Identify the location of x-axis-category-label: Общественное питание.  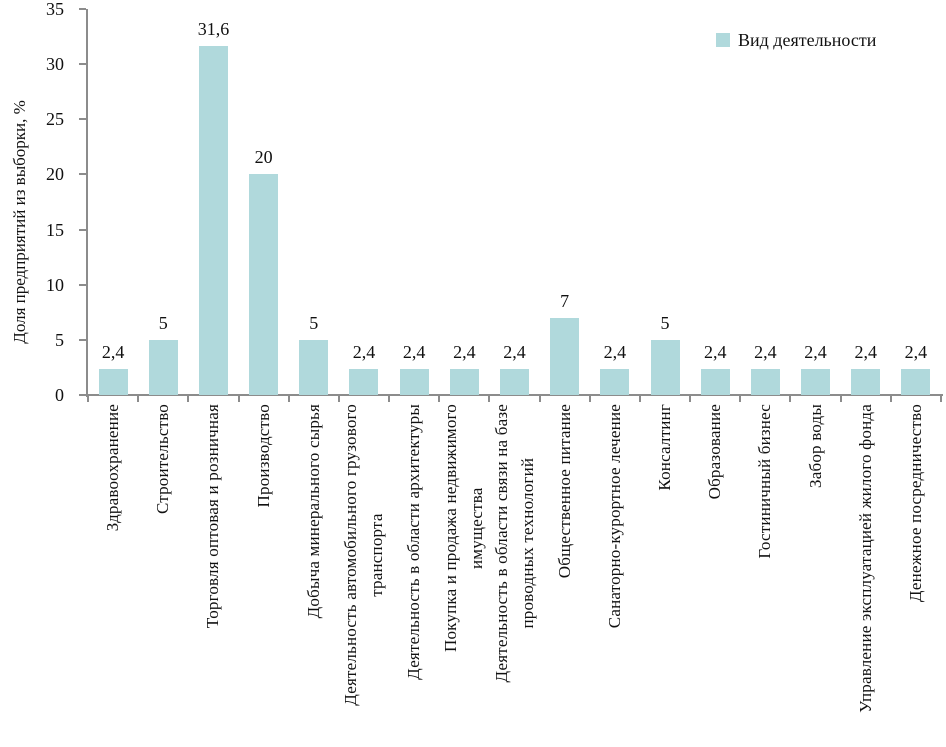
(564, 491).